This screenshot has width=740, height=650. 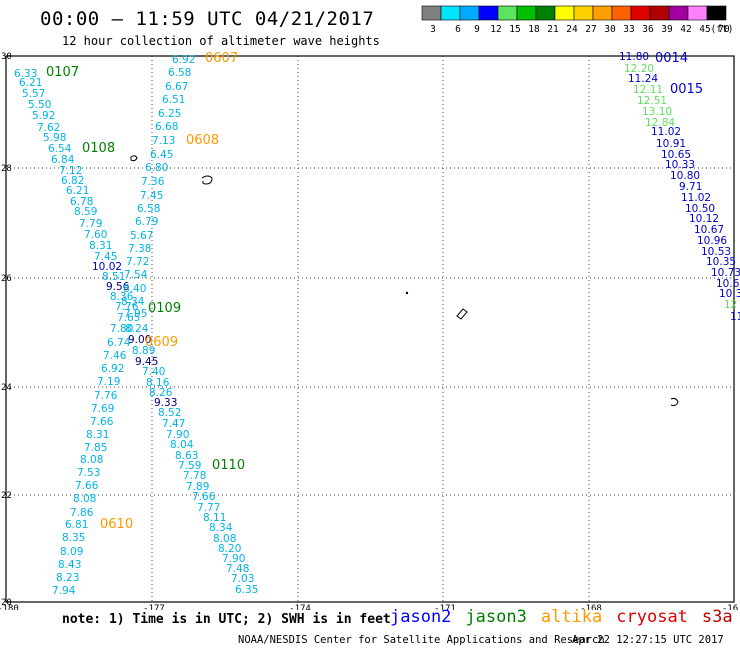 What do you see at coordinates (197, 487) in the screenshot?
I see `swh-value-label: 7.89` at bounding box center [197, 487].